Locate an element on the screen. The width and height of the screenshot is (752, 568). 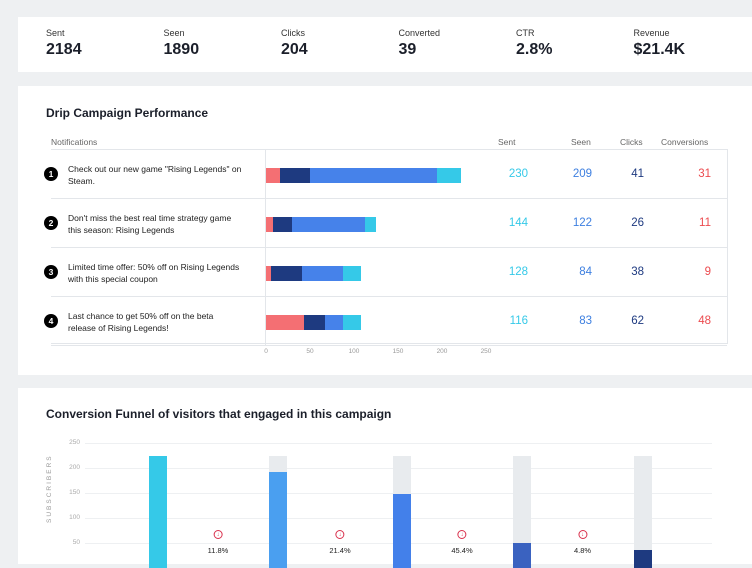
drop-rate-value: 21.4% is located at coordinates (339, 550).